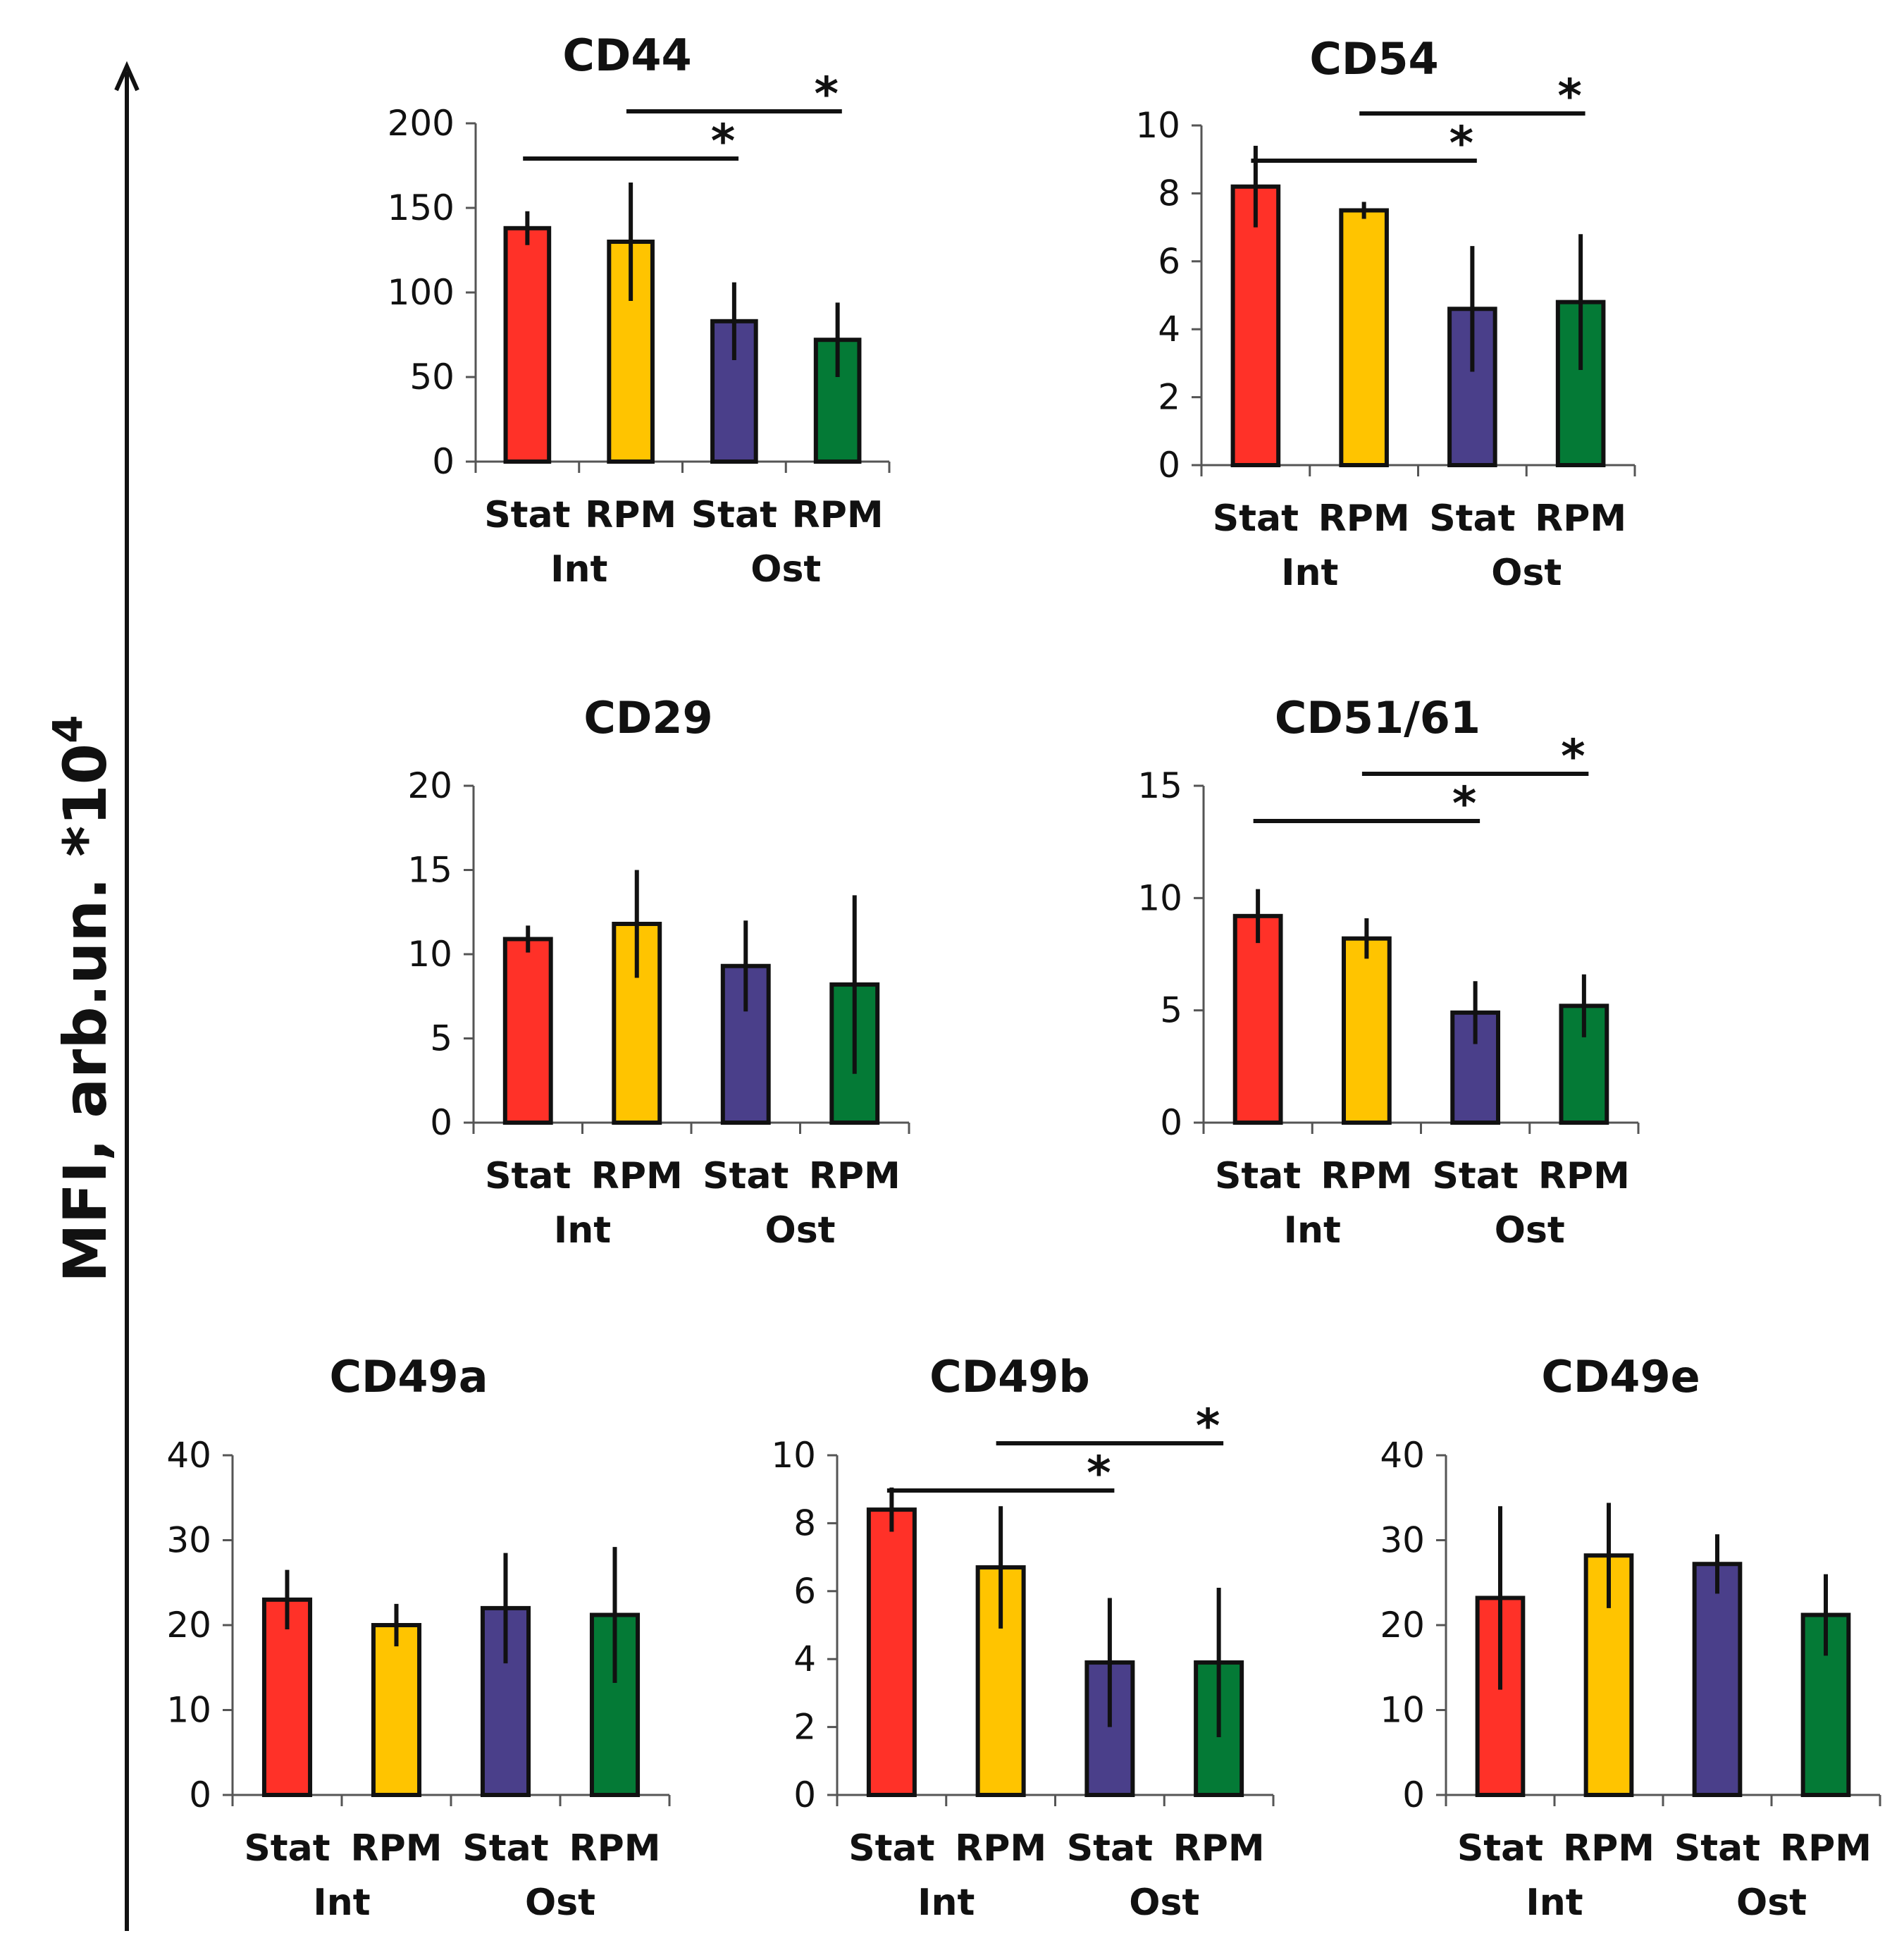 This screenshot has width=1904, height=1950. What do you see at coordinates (85, 1013) in the screenshot?
I see `y-axis-label-text: MFI, arb.un. *10` at bounding box center [85, 1013].